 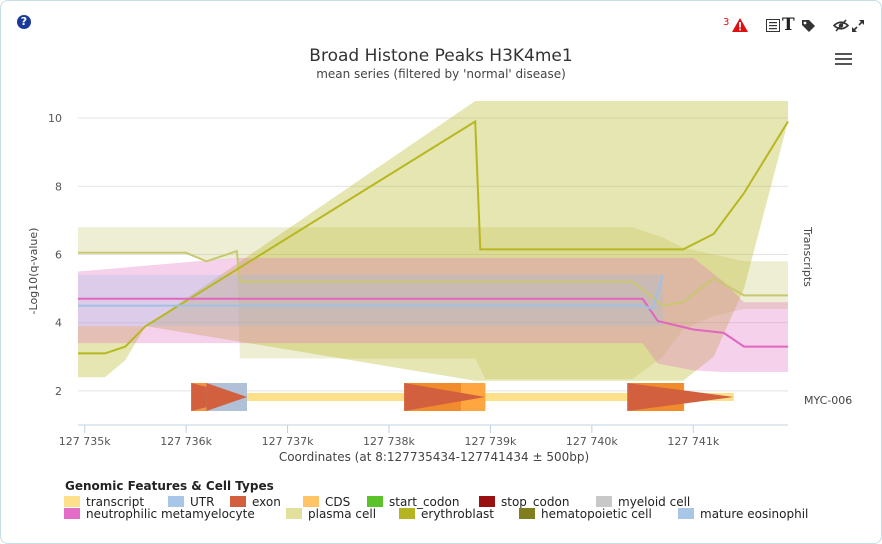 What do you see at coordinates (808, 26) in the screenshot?
I see `tag-icon` at bounding box center [808, 26].